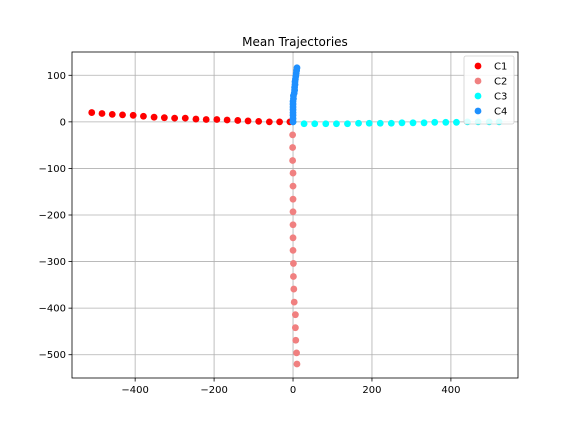  I want to click on y-tick-label: −400, so click(52, 309).